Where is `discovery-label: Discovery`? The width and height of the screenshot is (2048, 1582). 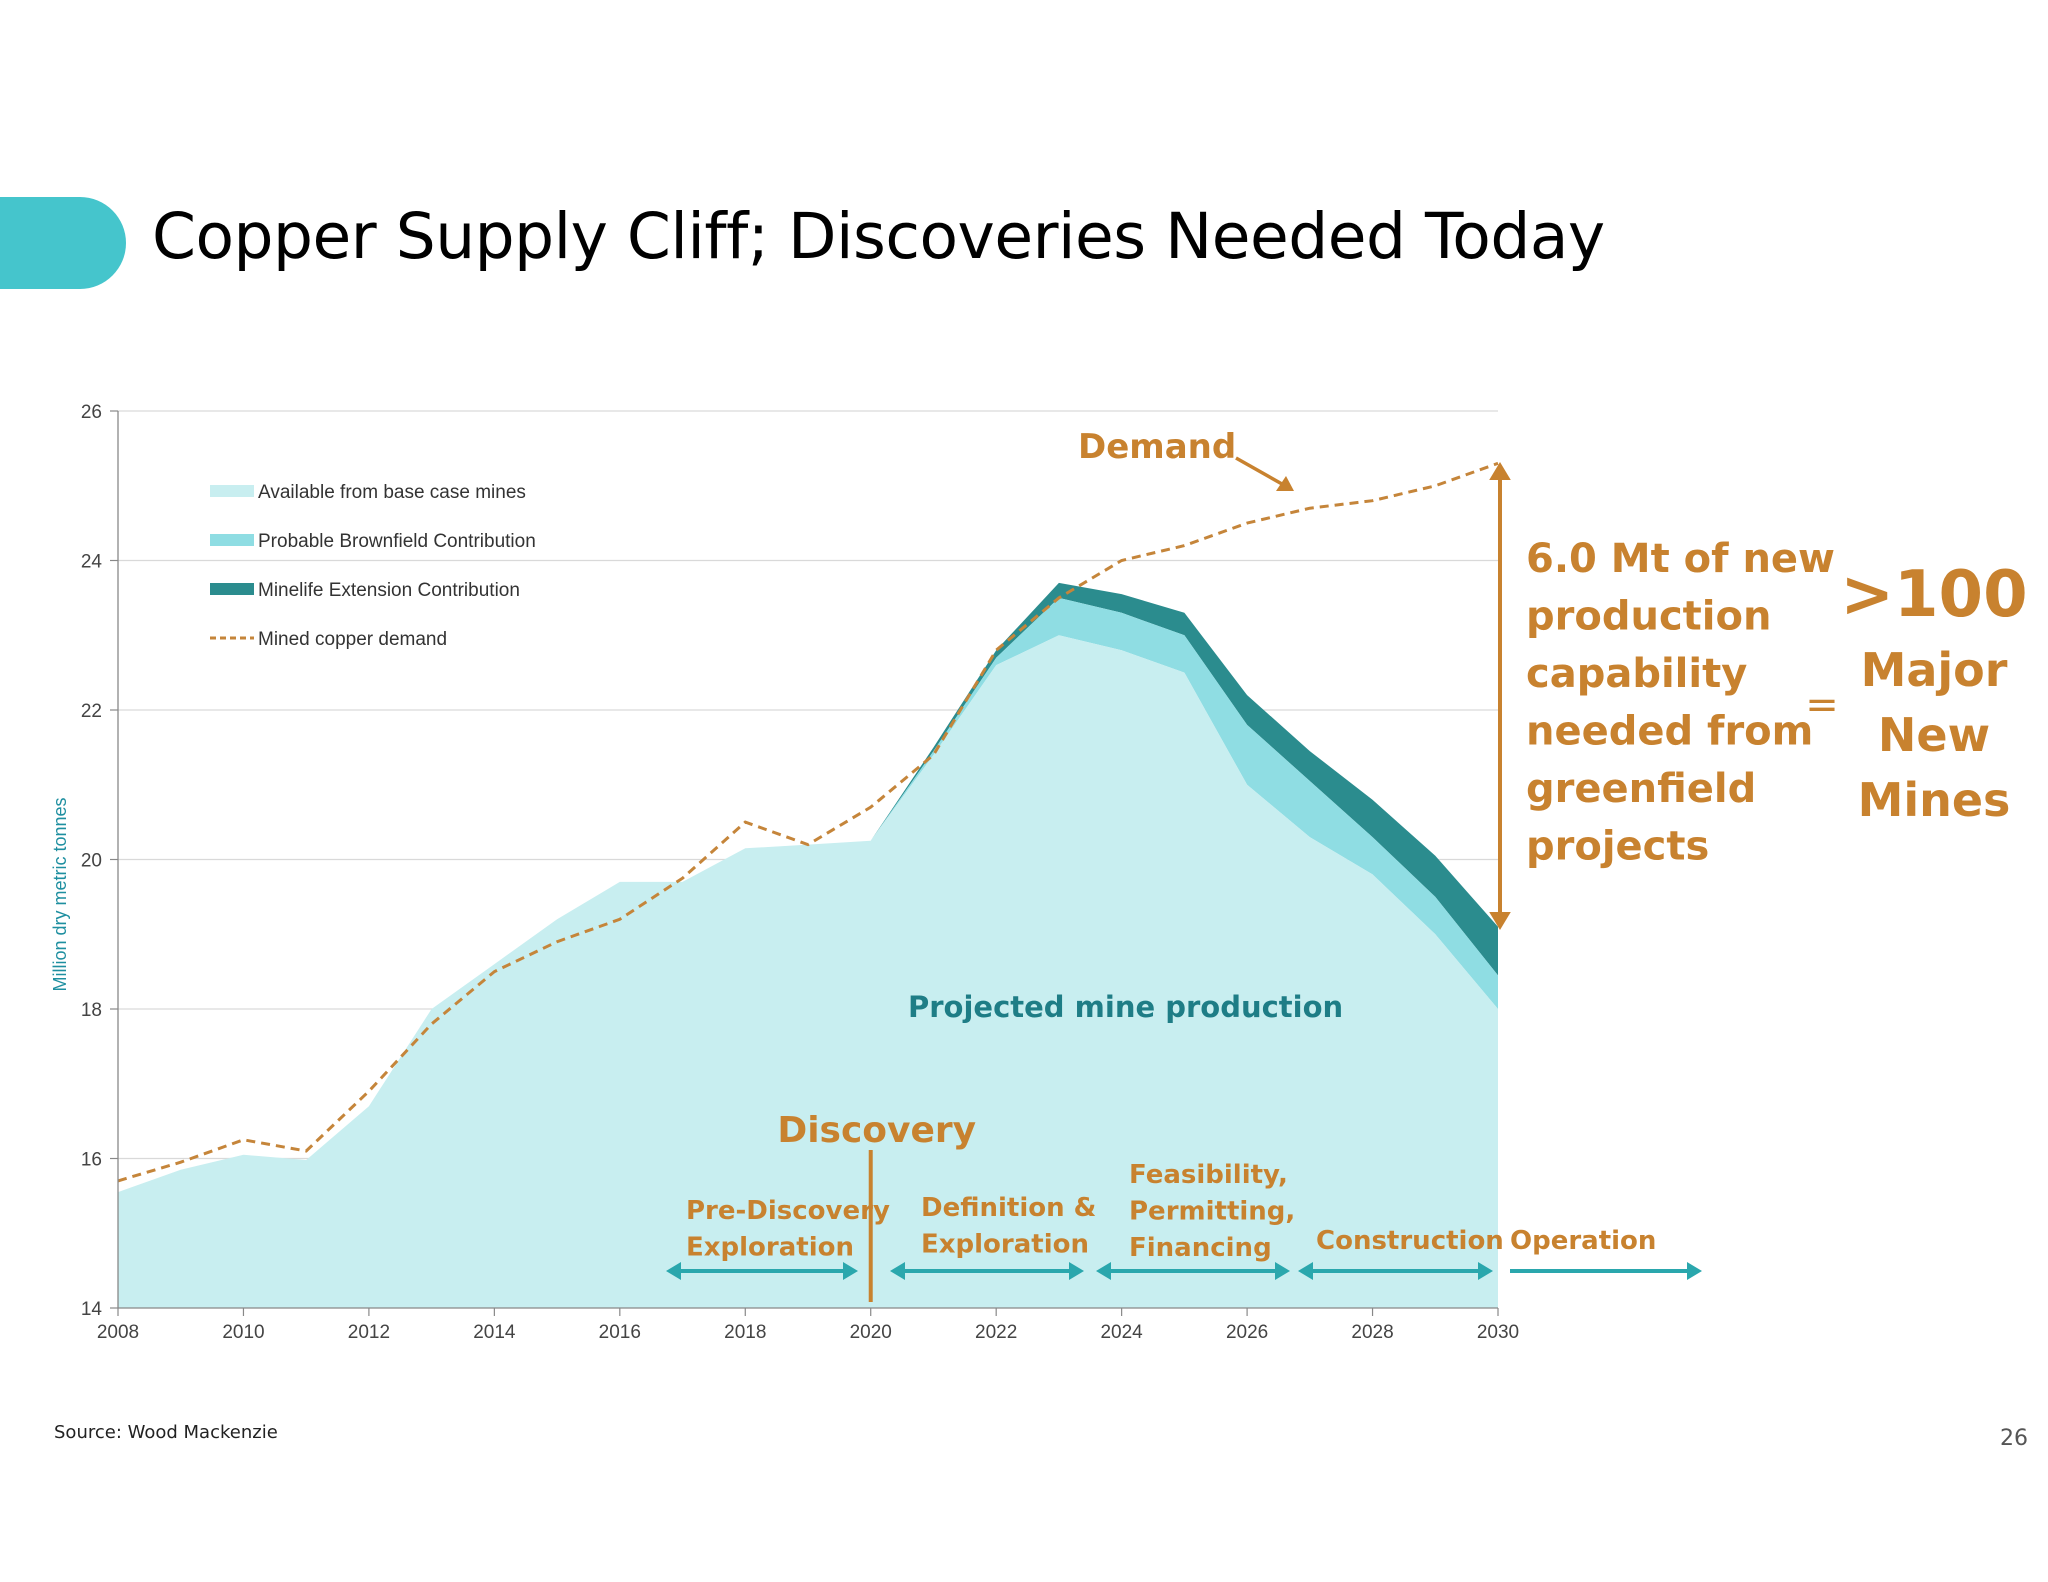 discovery-label: Discovery is located at coordinates (876, 1130).